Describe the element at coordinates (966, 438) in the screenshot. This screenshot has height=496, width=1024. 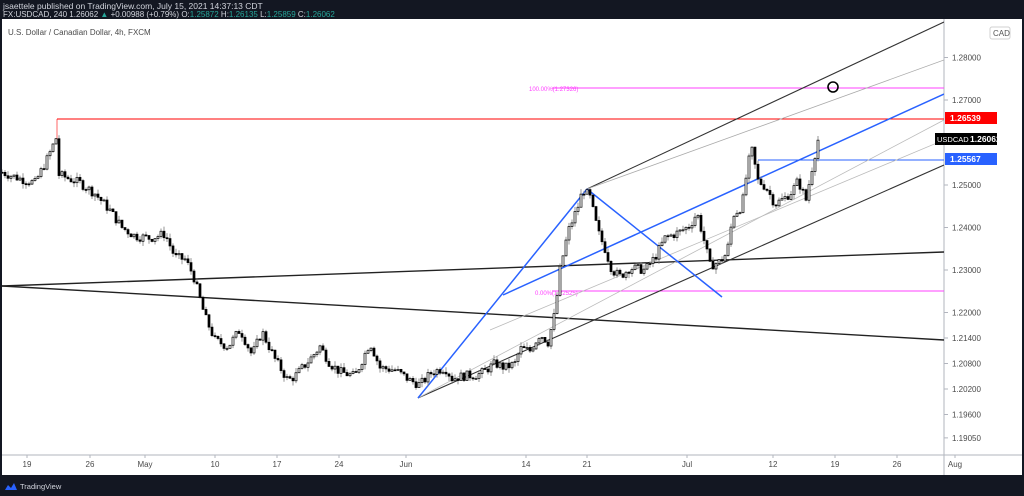
I see `y-tick-label: 1.19050` at that location.